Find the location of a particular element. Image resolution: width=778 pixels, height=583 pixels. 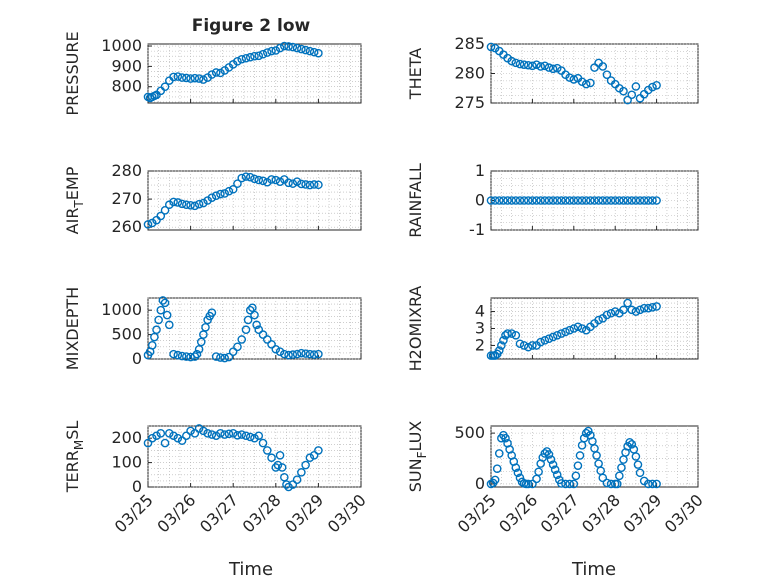

y-tick-label: 0 is located at coordinates (480, 483).